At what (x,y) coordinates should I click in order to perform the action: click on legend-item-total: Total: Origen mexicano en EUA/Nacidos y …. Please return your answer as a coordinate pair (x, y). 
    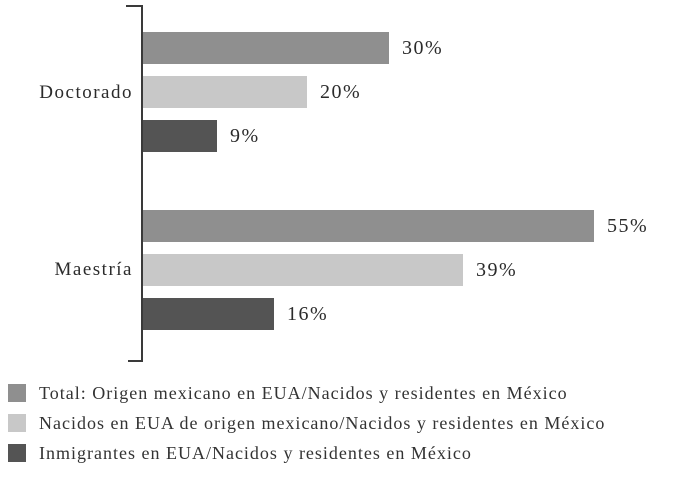
    Looking at the image, I should click on (345, 393).